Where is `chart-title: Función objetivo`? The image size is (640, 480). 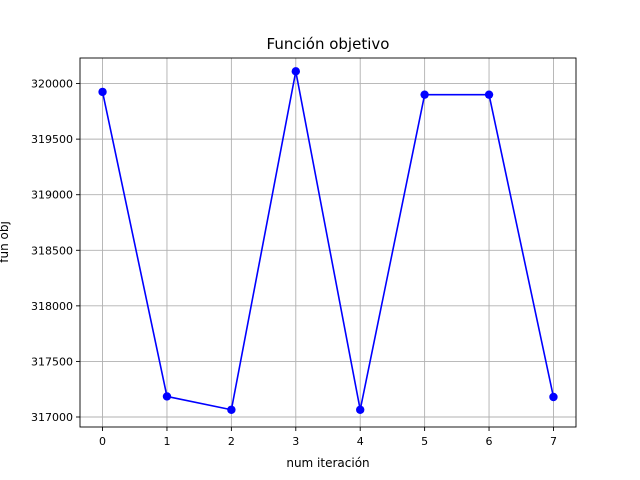
chart-title: Función objetivo is located at coordinates (328, 44).